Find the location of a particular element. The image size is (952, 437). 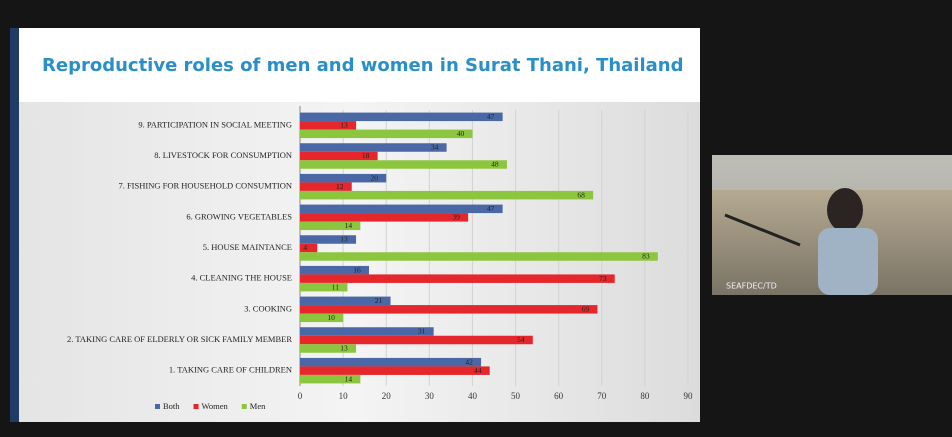

data-label: 42 is located at coordinates (469, 361).